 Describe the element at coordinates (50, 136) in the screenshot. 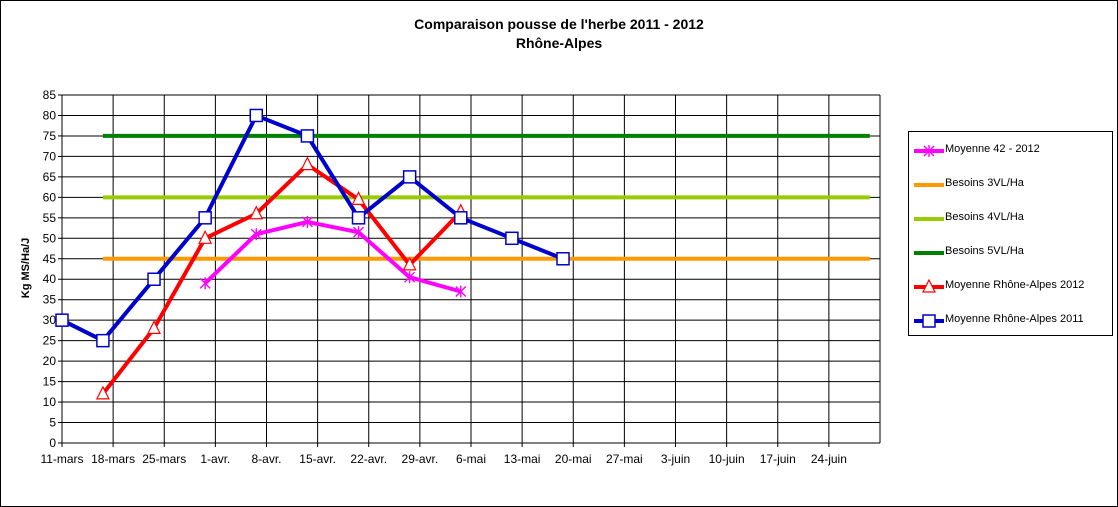

I see `y-tick-label: 75` at that location.